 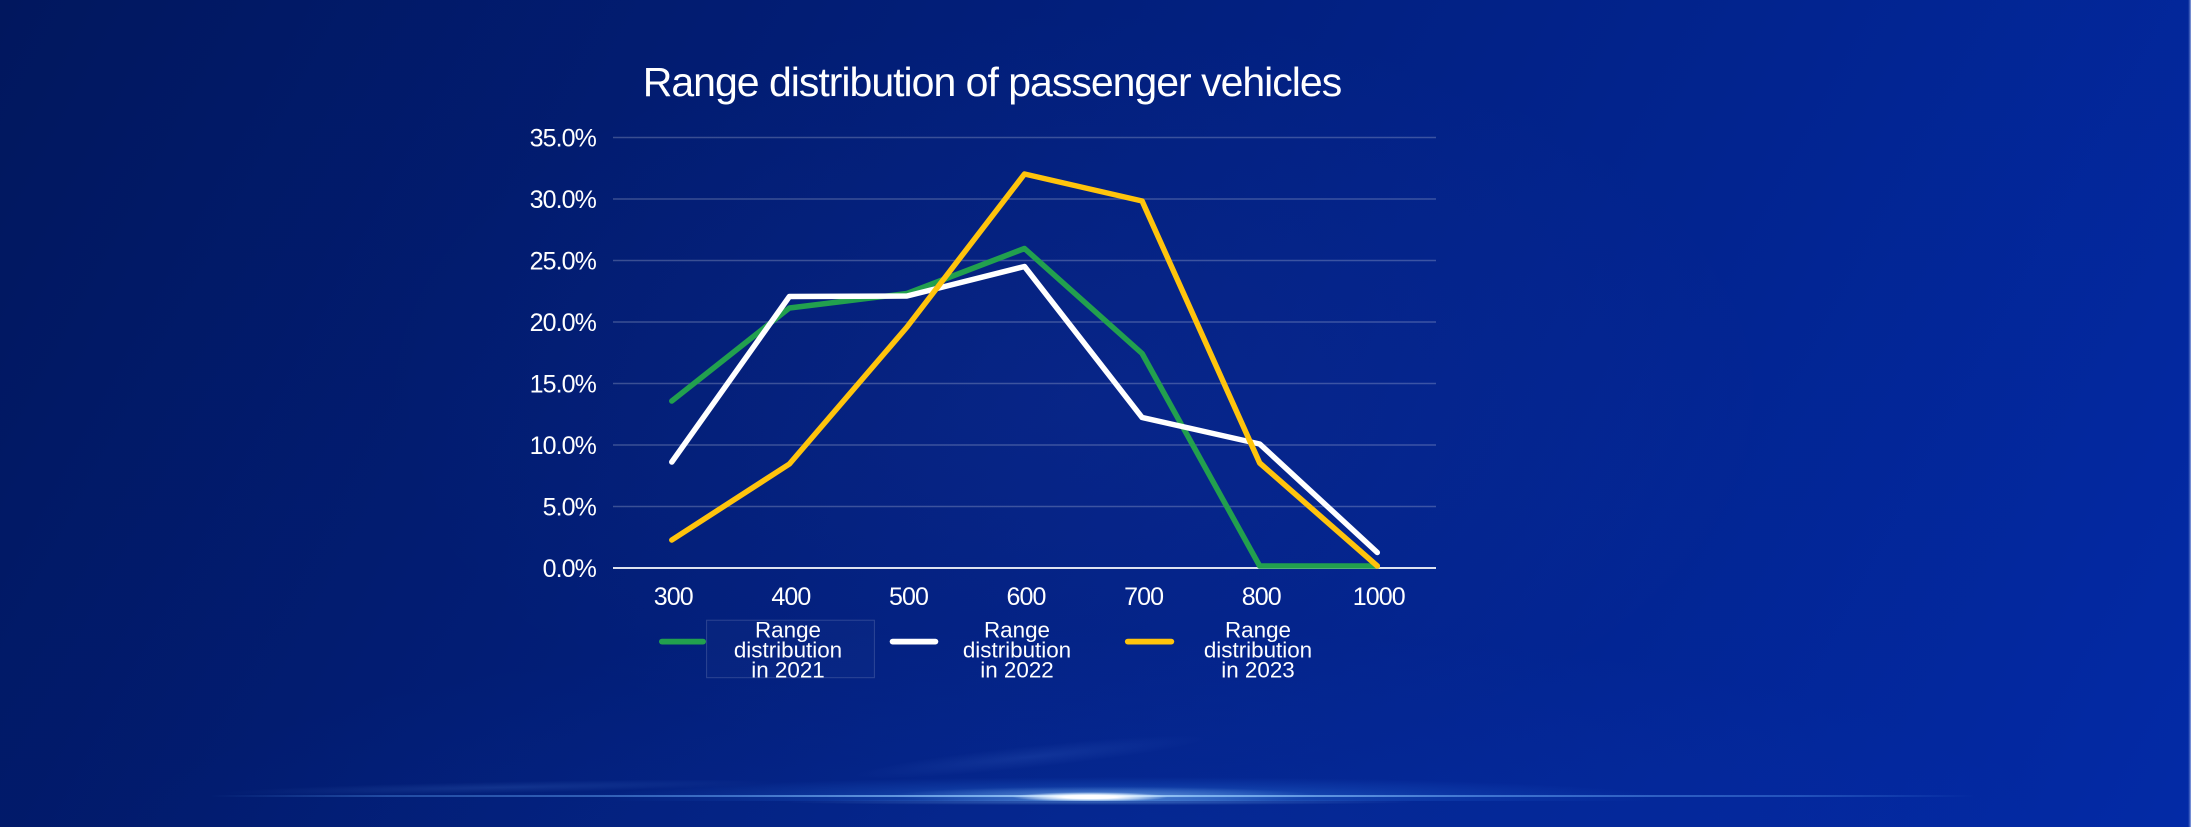 What do you see at coordinates (570, 569) in the screenshot?
I see `svg-text: 0.0%` at bounding box center [570, 569].